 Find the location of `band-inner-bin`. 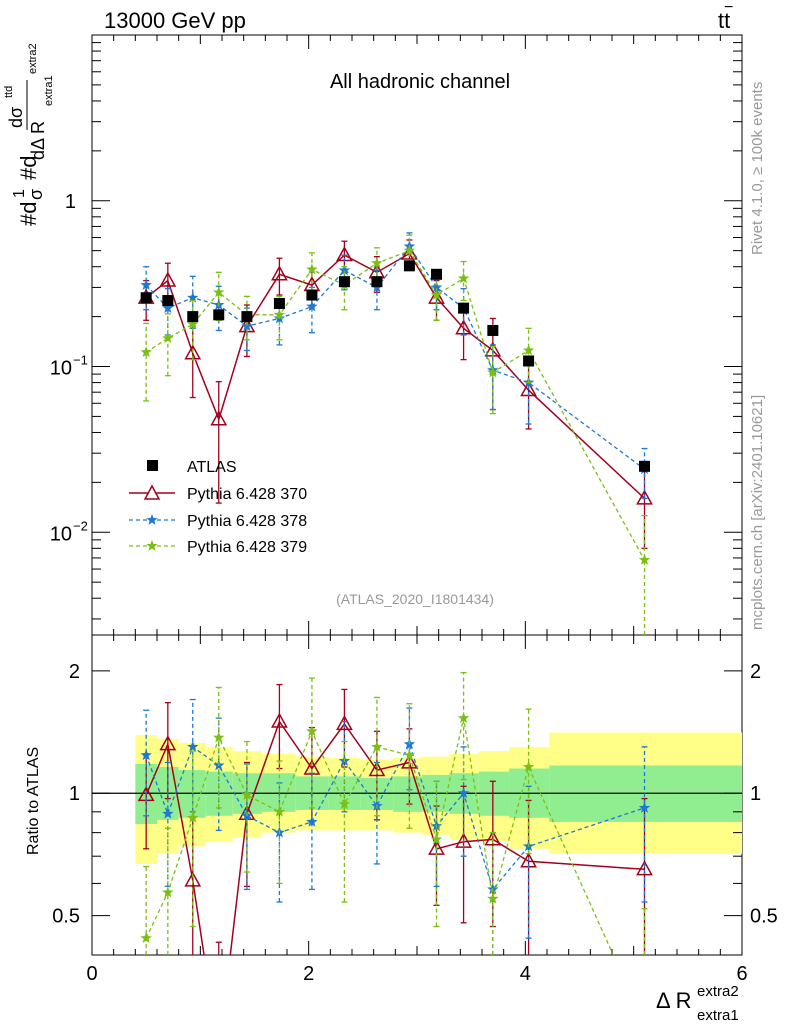

band-inner-bin is located at coordinates (408, 794).